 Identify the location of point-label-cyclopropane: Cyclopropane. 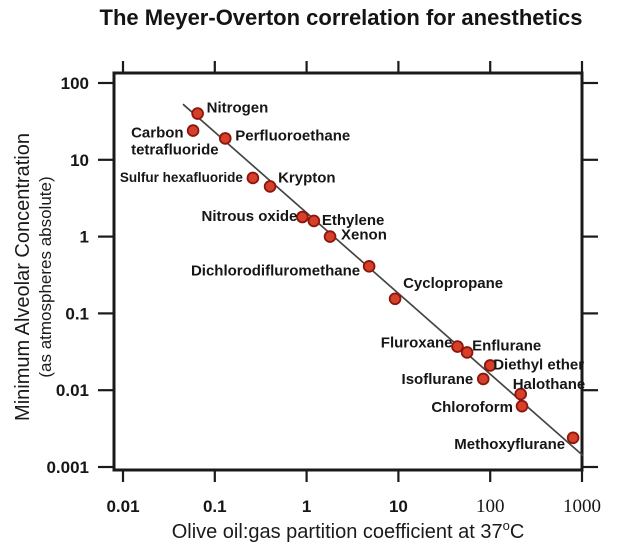
(453, 283).